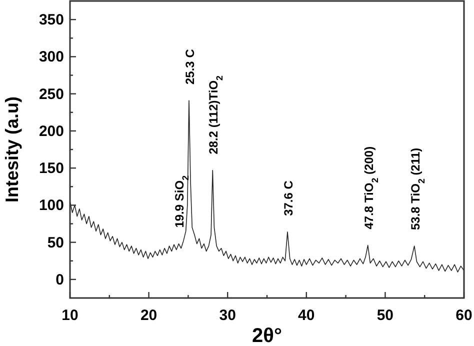 Image resolution: width=474 pixels, height=346 pixels. Describe the element at coordinates (464, 315) in the screenshot. I see `x-tick-label: 60` at that location.